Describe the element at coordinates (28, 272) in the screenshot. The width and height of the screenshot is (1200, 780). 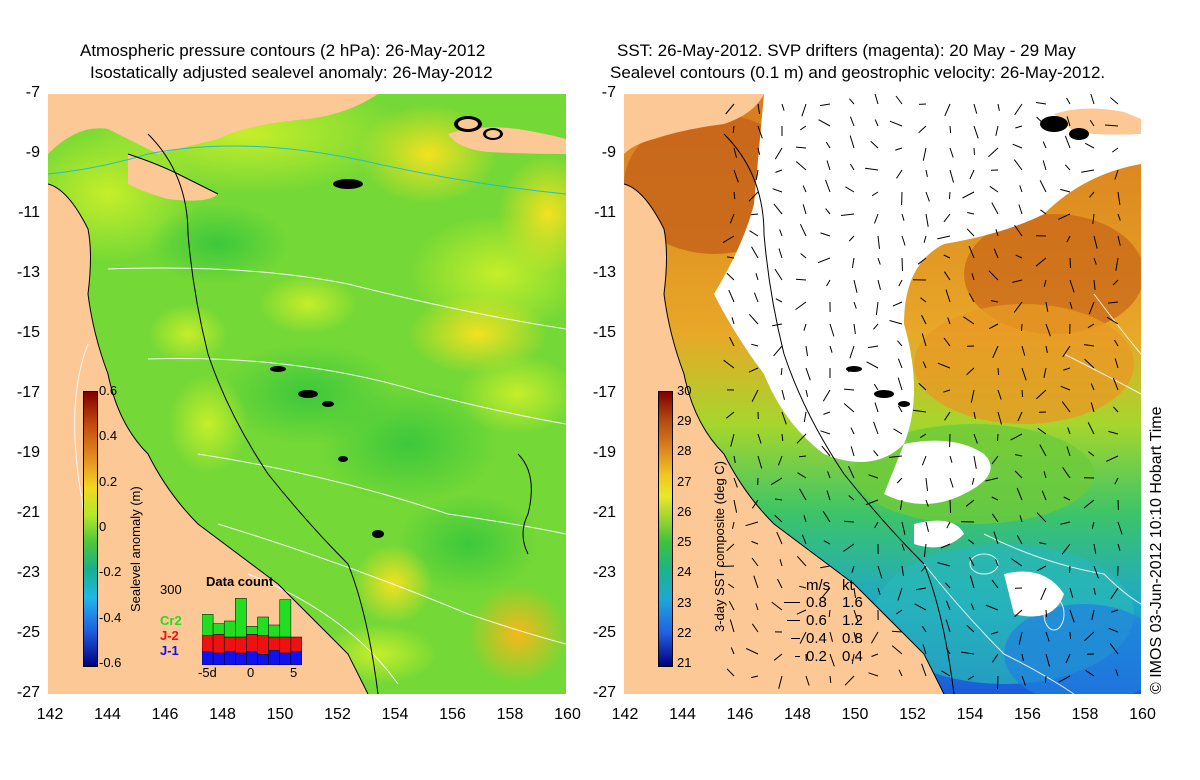
I see `lat-tick: -13` at that location.